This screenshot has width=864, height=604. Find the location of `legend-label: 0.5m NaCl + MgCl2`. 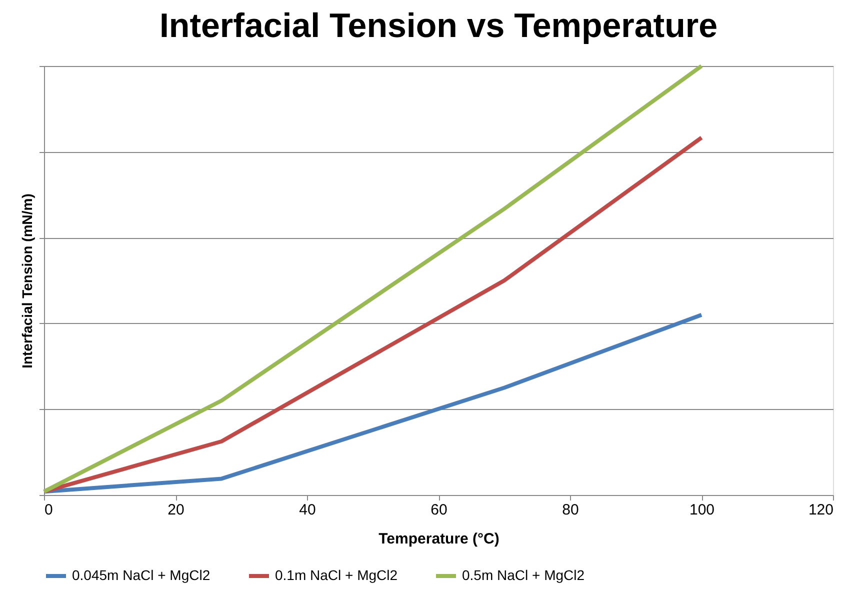

legend-label: 0.5m NaCl + MgCl2 is located at coordinates (523, 575).